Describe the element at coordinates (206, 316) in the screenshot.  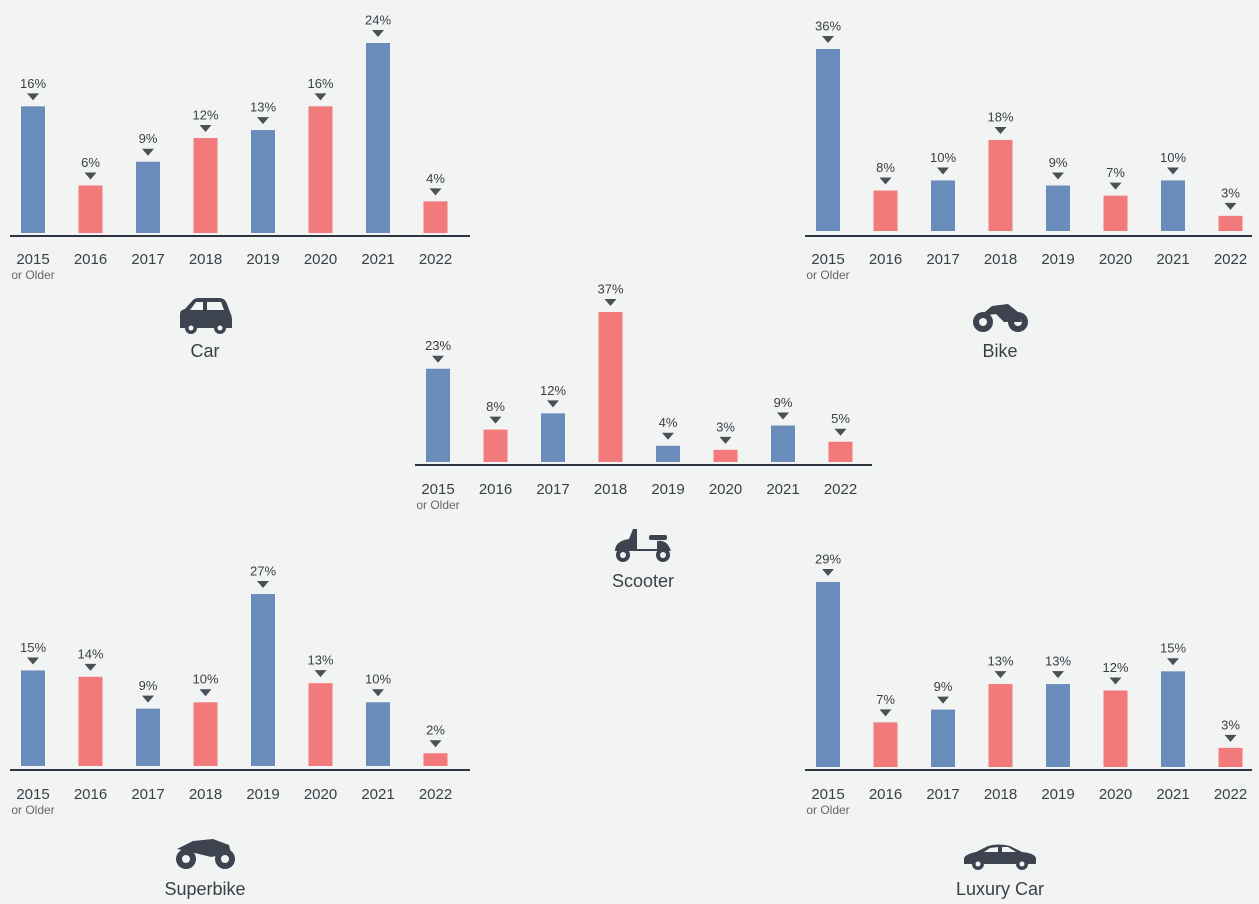
I see `car-icon` at that location.